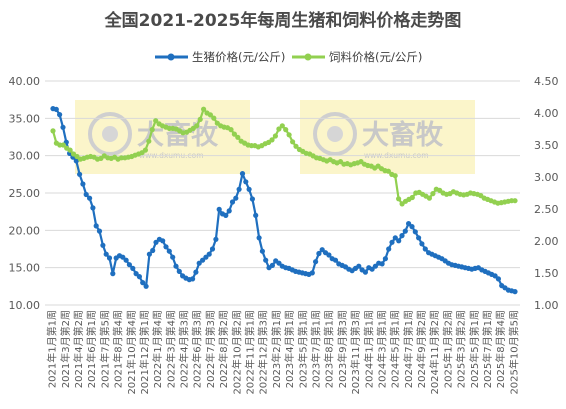 Image resolution: width=566 pixels, height=409 pixels. What do you see at coordinates (500, 349) in the screenshot?
I see `x-tick-label: 2025年8月第4周` at bounding box center [500, 349].